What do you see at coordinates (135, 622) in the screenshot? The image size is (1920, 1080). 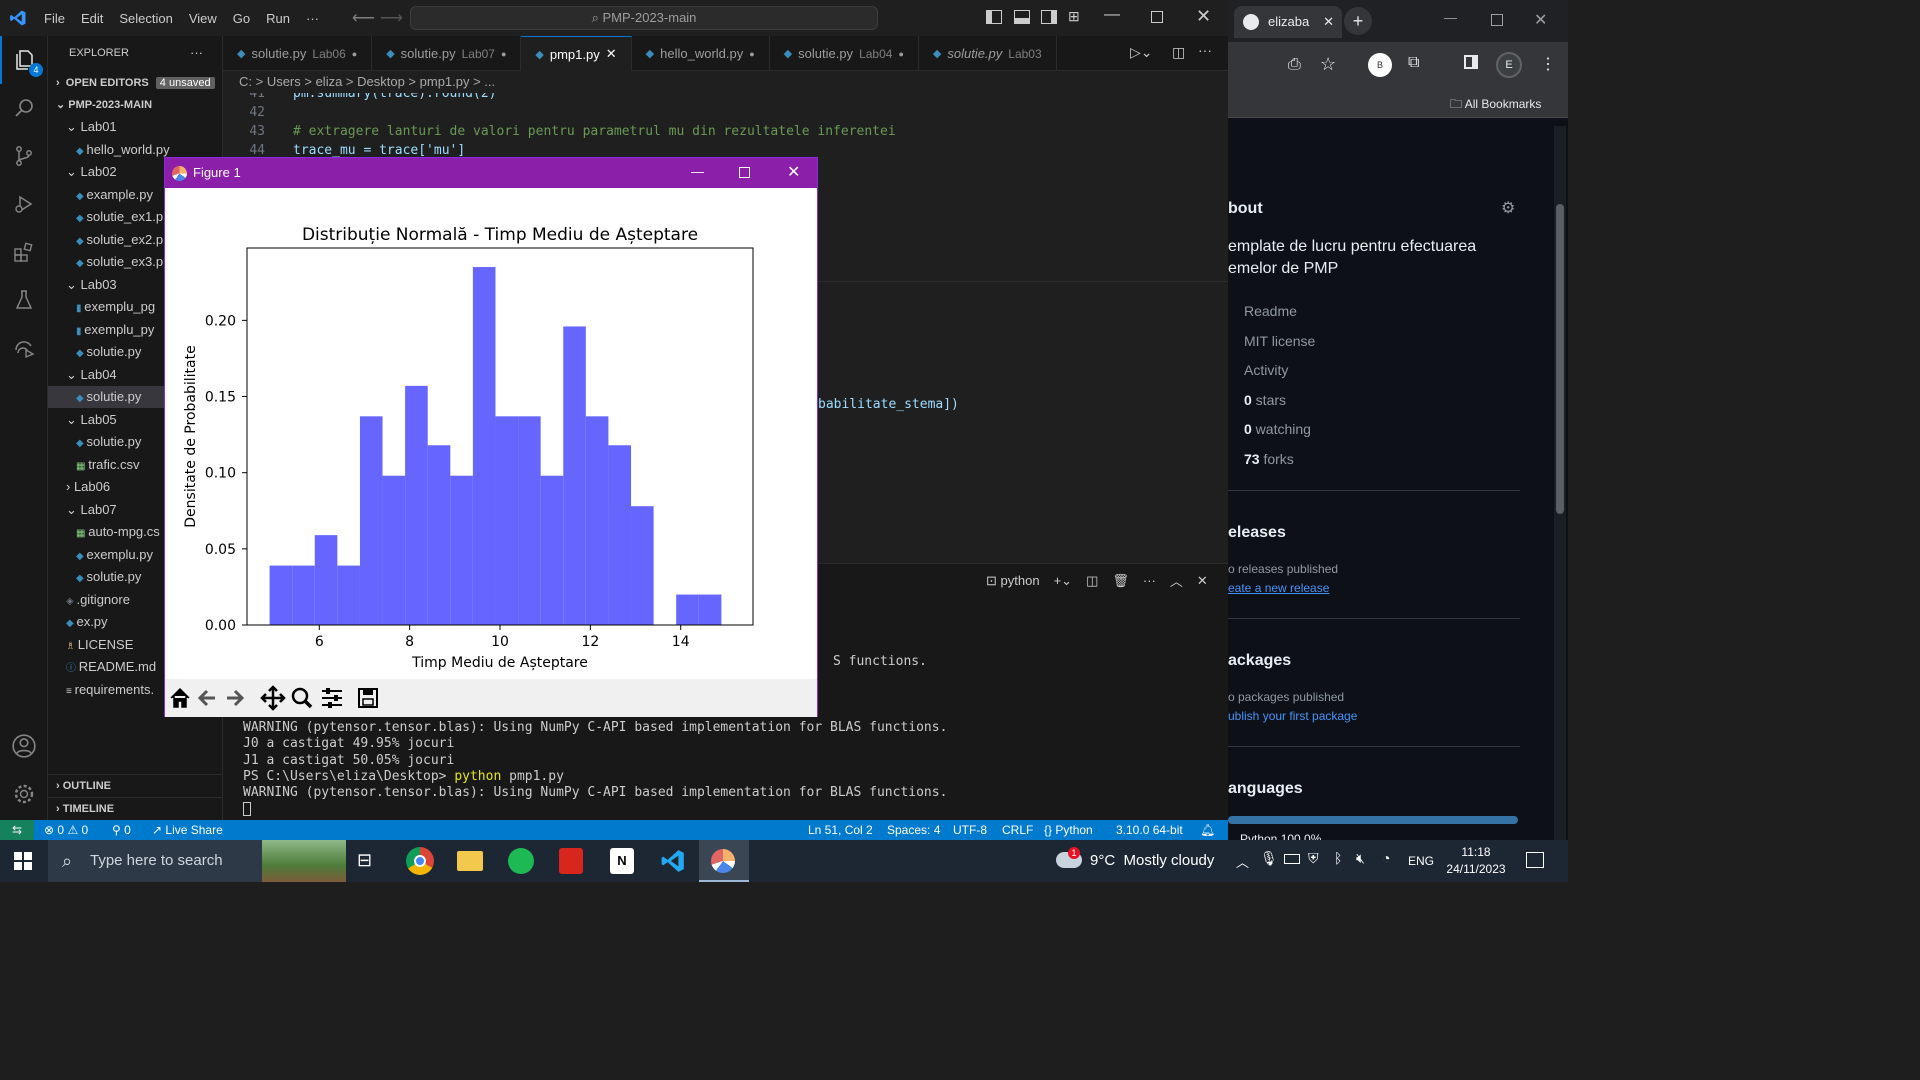 I see `tree-item: ◆ ex.py` at bounding box center [135, 622].